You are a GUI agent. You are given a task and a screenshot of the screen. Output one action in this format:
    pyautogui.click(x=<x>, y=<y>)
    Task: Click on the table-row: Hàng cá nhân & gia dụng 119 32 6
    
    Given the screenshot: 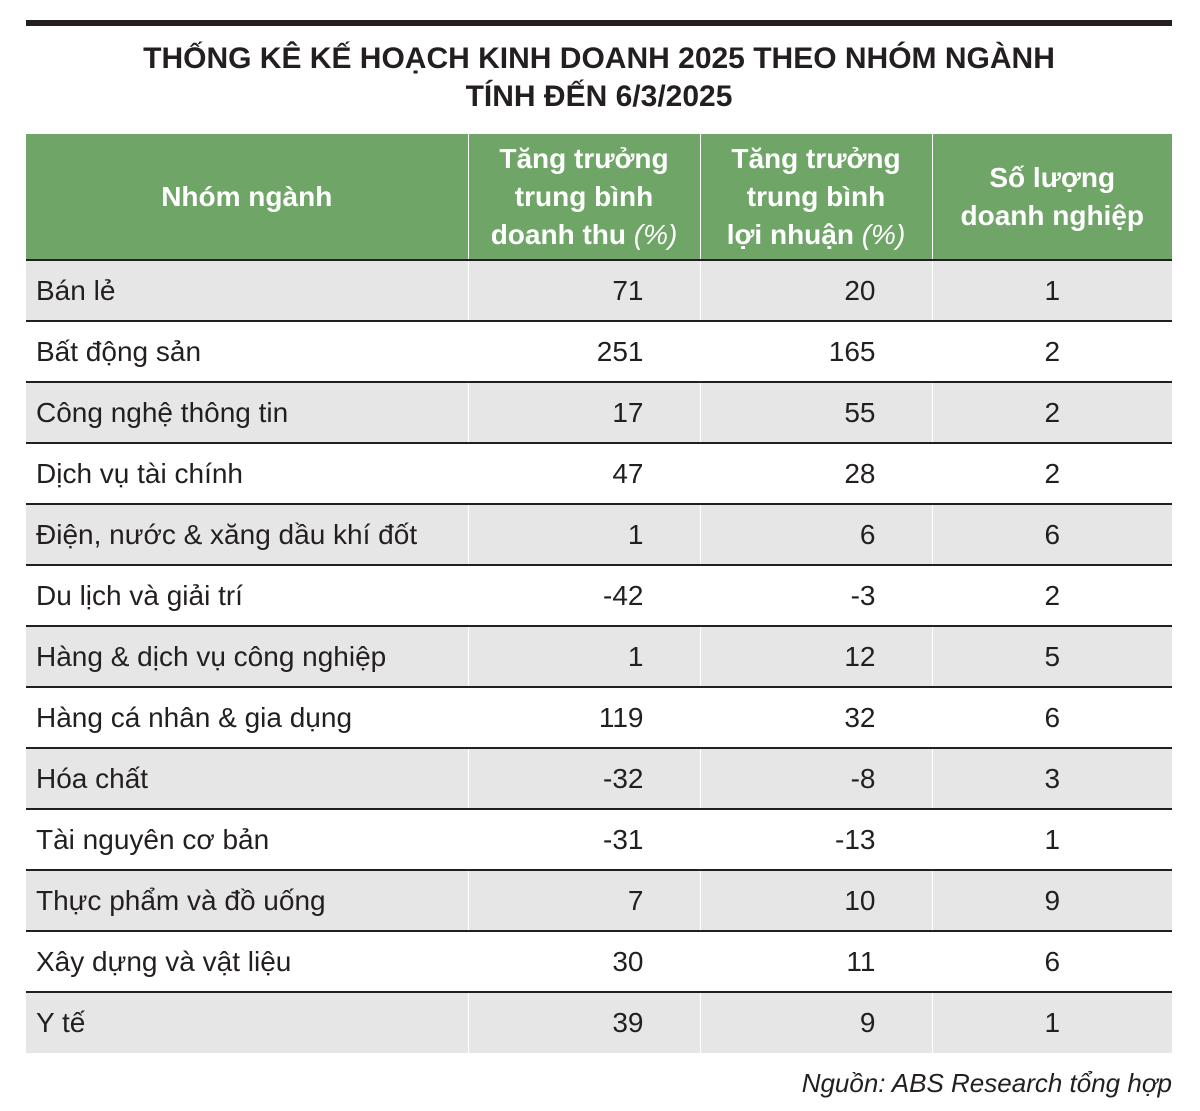 What is the action you would take?
    pyautogui.click(x=599, y=718)
    